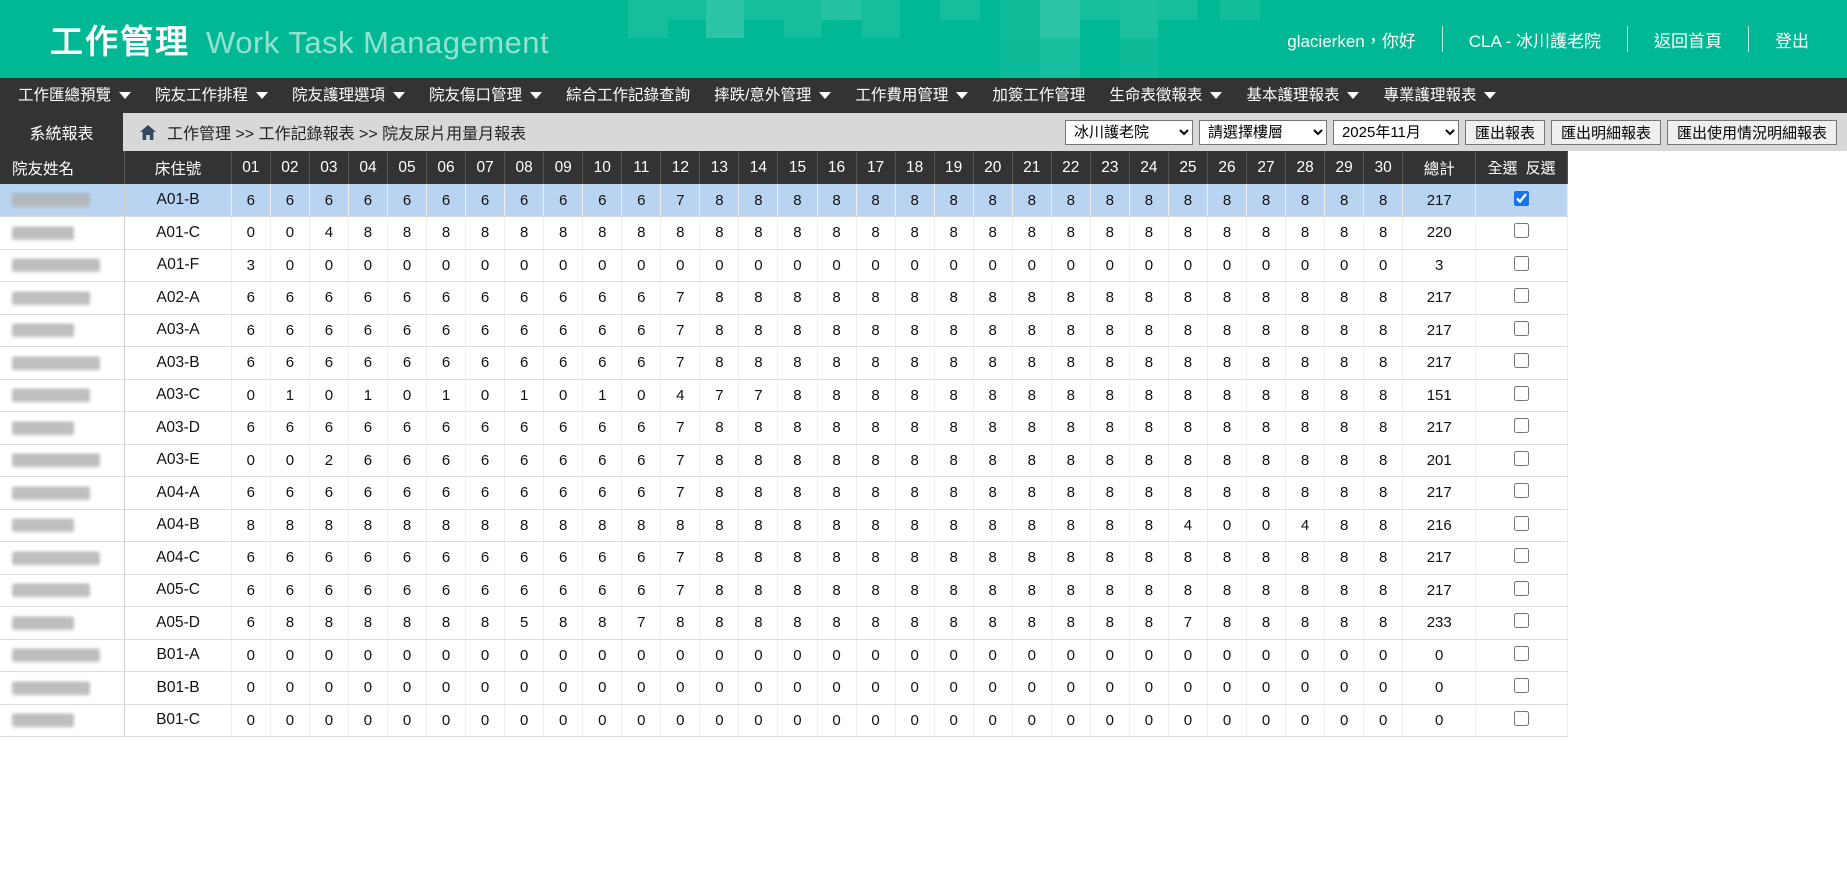 Image resolution: width=1847 pixels, height=869 pixels. I want to click on cell-resident-name, so click(63, 233).